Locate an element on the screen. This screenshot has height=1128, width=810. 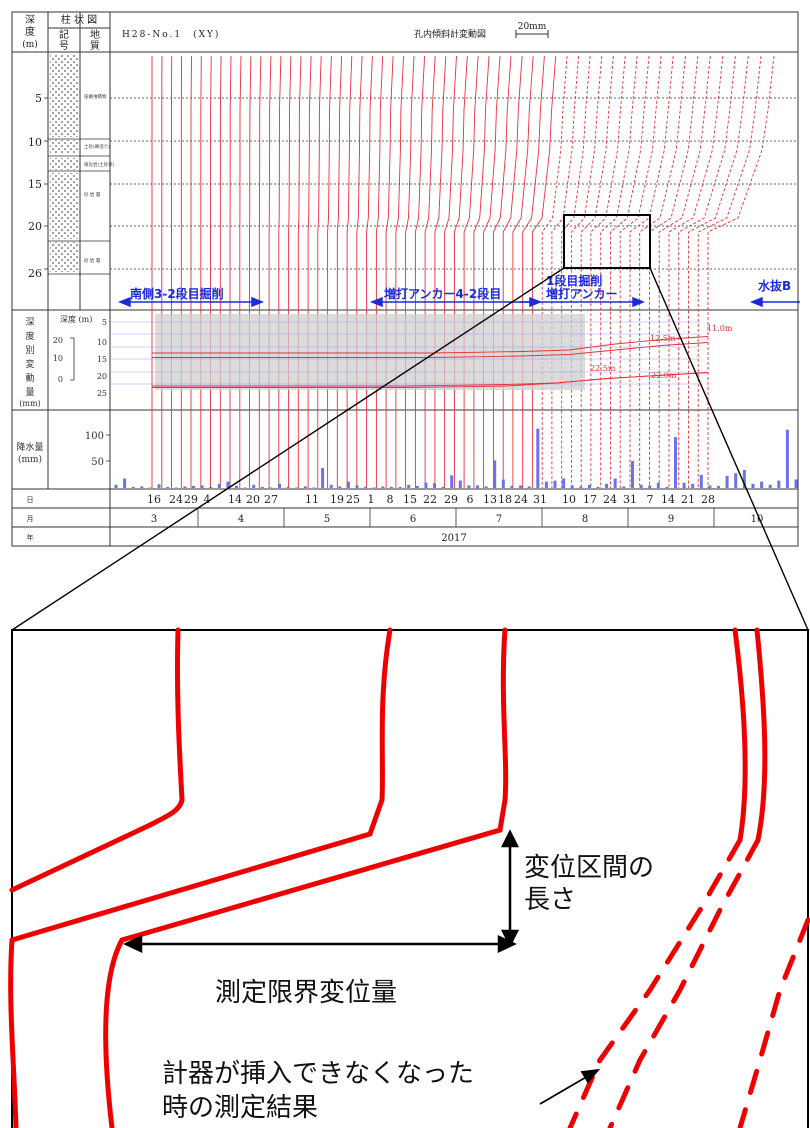
interval-arrow is located at coordinates (510, 888).